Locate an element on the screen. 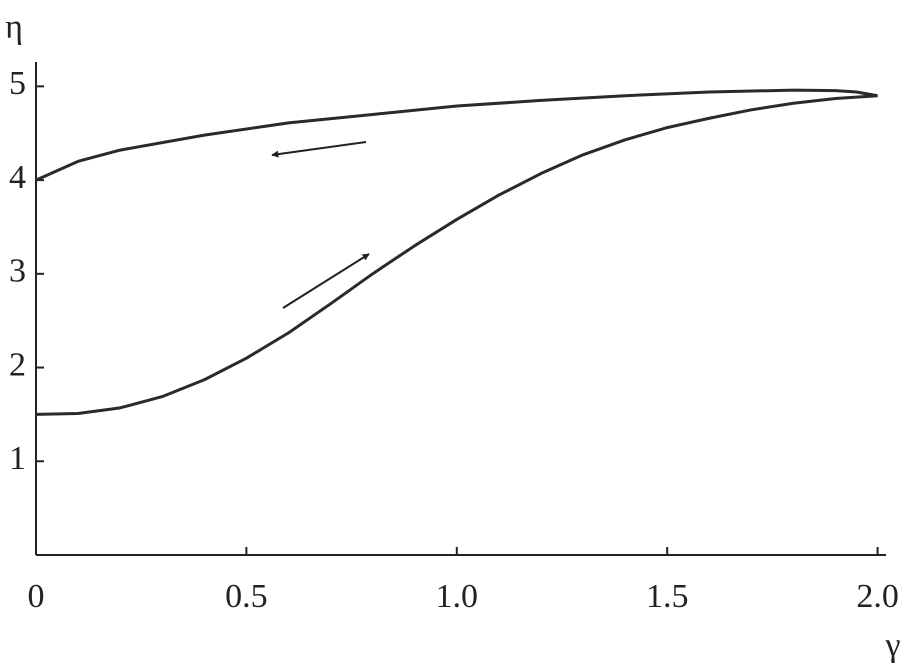 The width and height of the screenshot is (903, 668). y-tick-label: 4 is located at coordinates (17, 177).